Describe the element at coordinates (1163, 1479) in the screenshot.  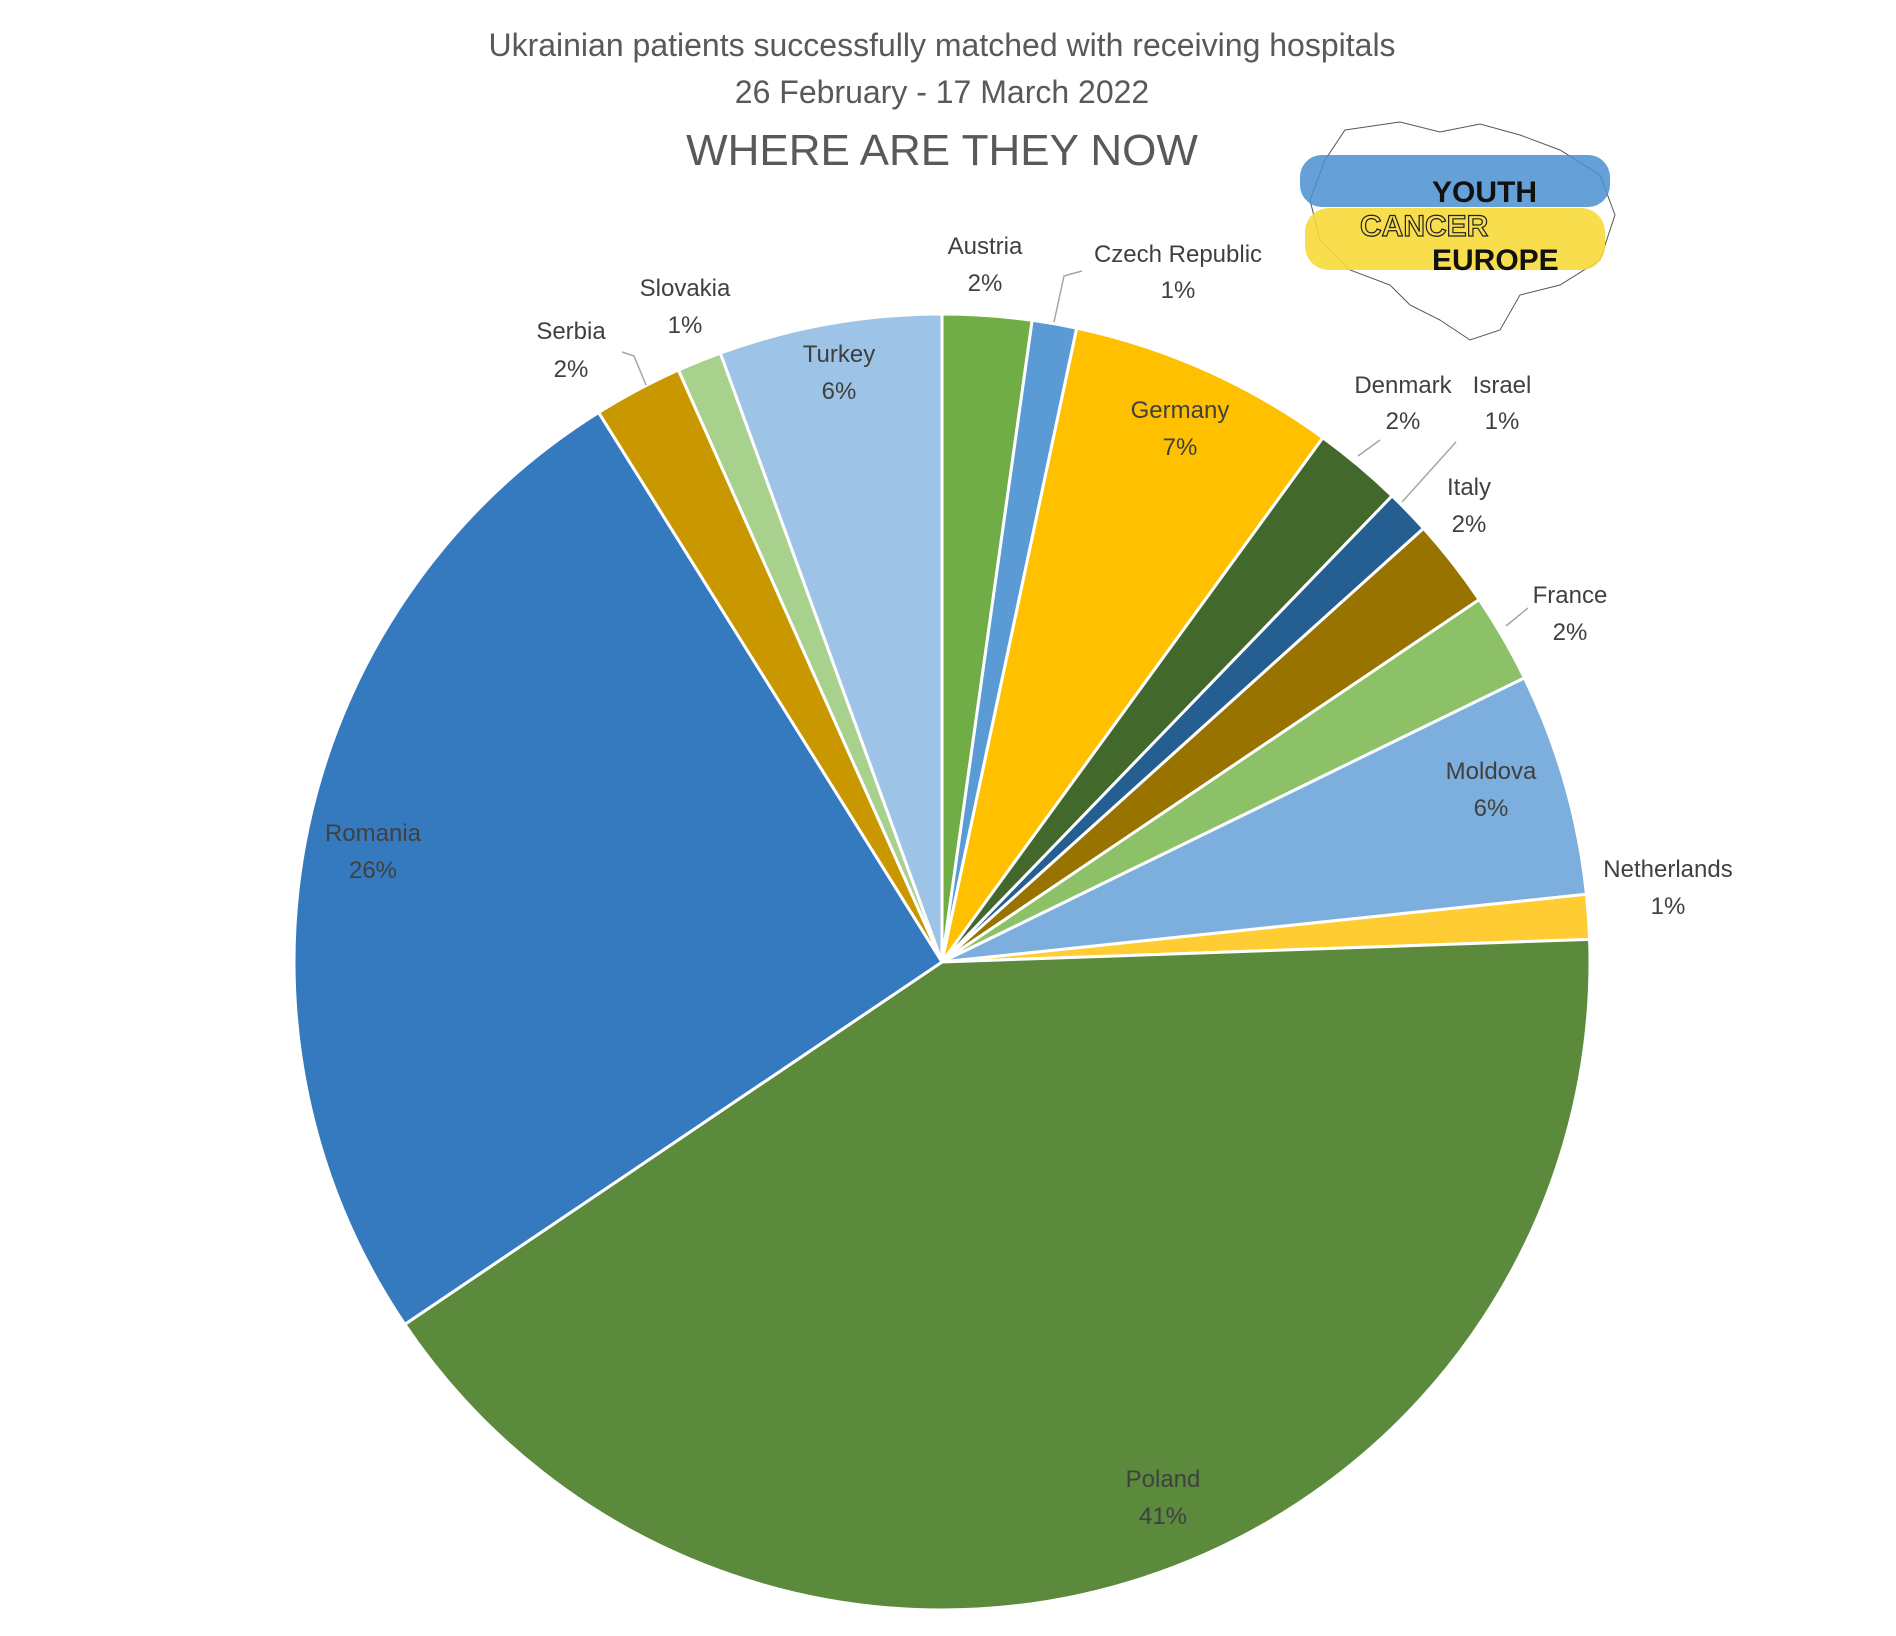
I see `label-poland: Poland` at that location.